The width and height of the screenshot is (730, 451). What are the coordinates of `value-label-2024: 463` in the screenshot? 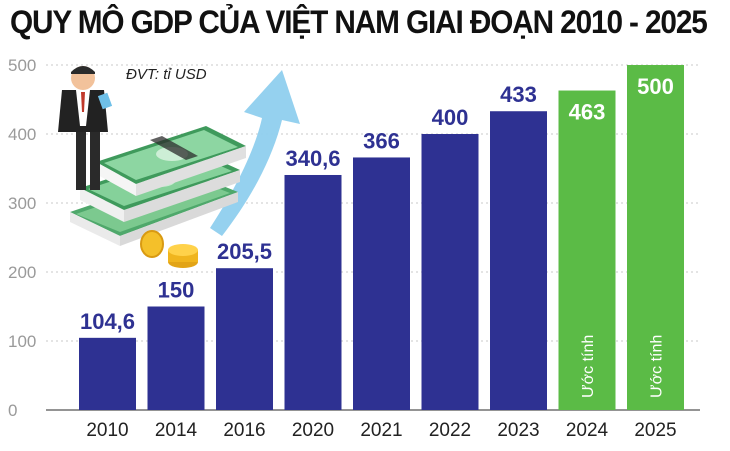 It's located at (587, 112).